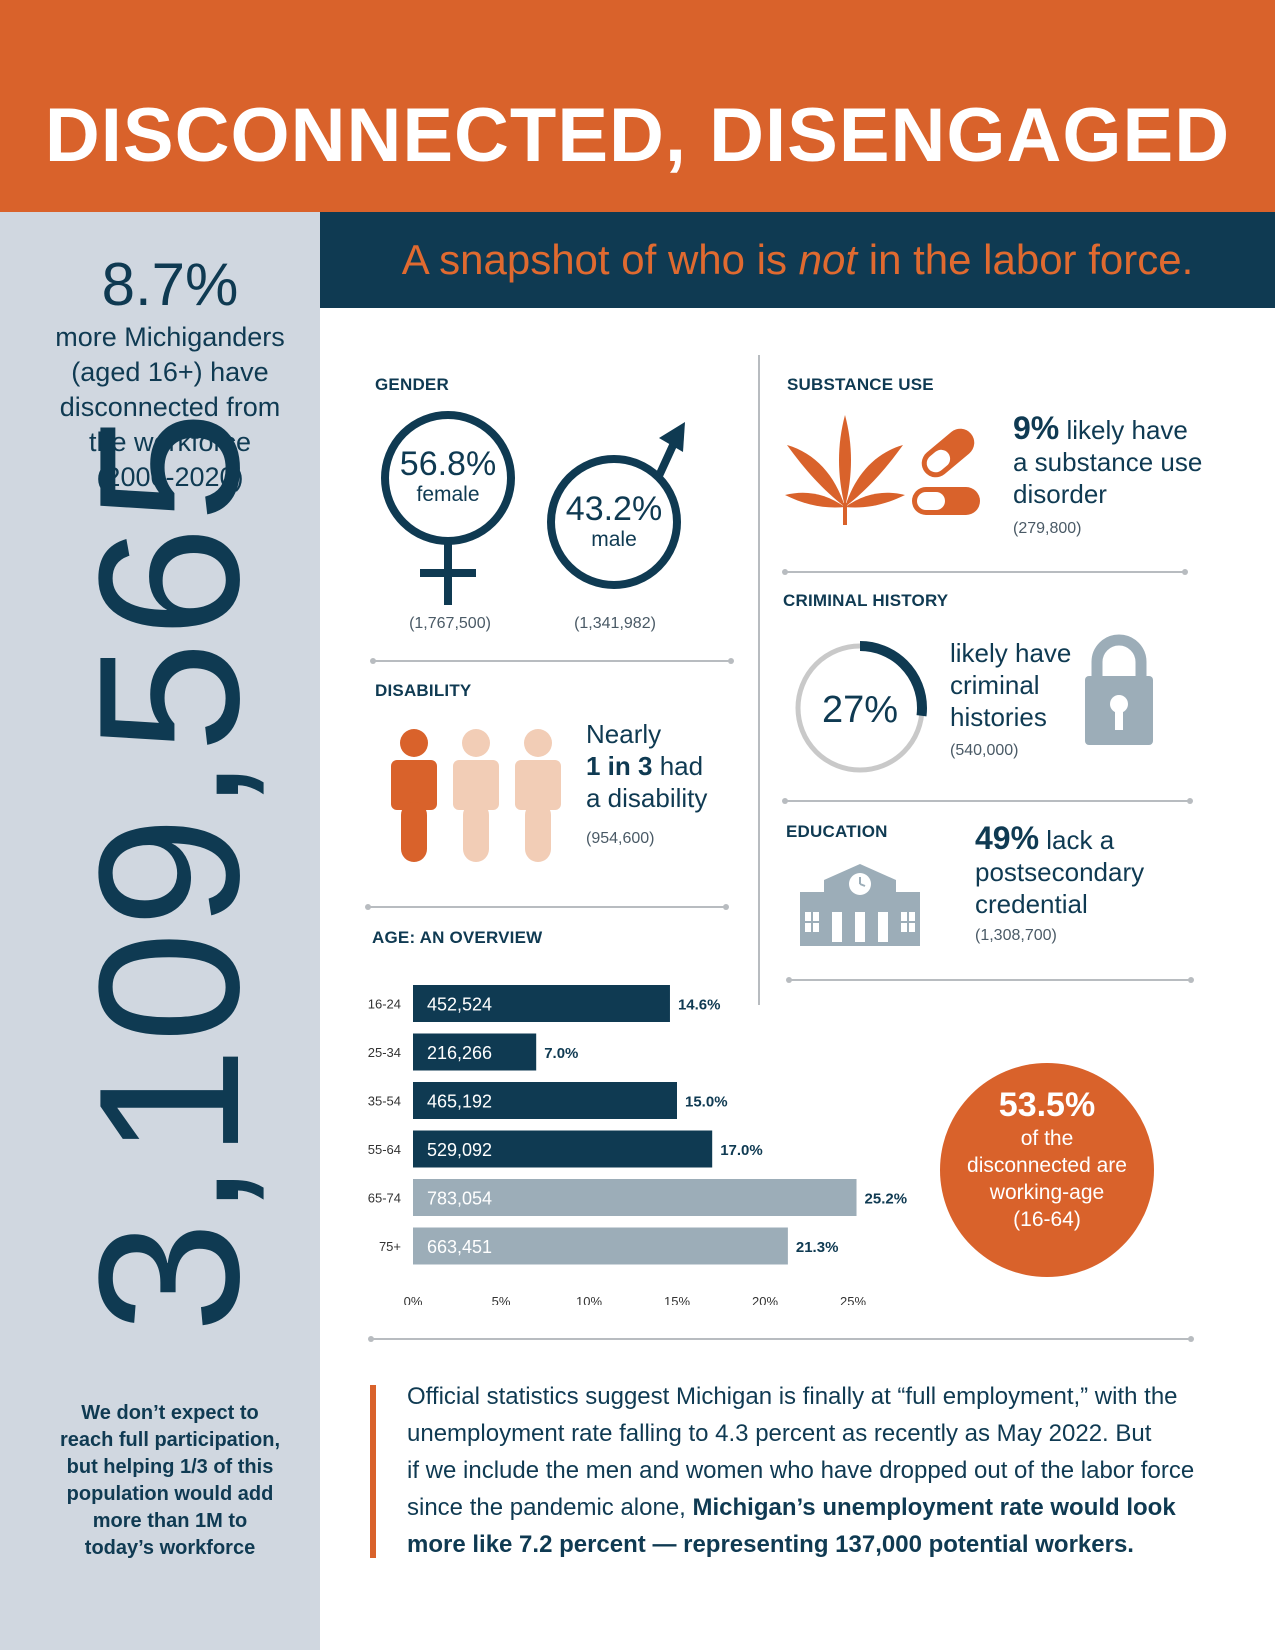 The image size is (1275, 1650). Describe the element at coordinates (1107, 429) in the screenshot. I see `substance-line: 9% likely have` at that location.